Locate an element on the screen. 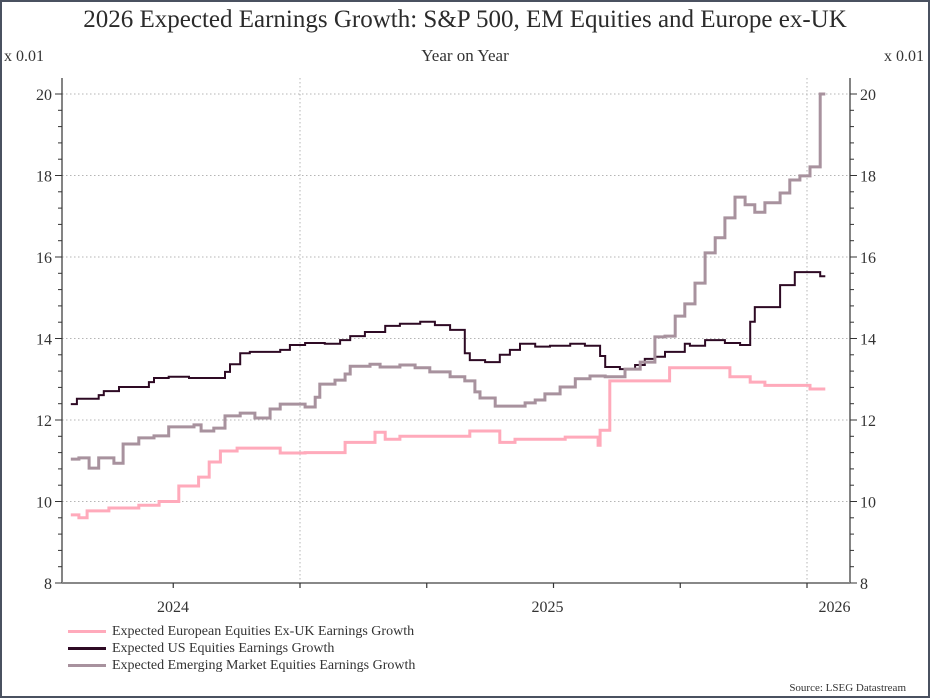 This screenshot has height=698, width=930. y-tick-label-left: 20 is located at coordinates (44, 95).